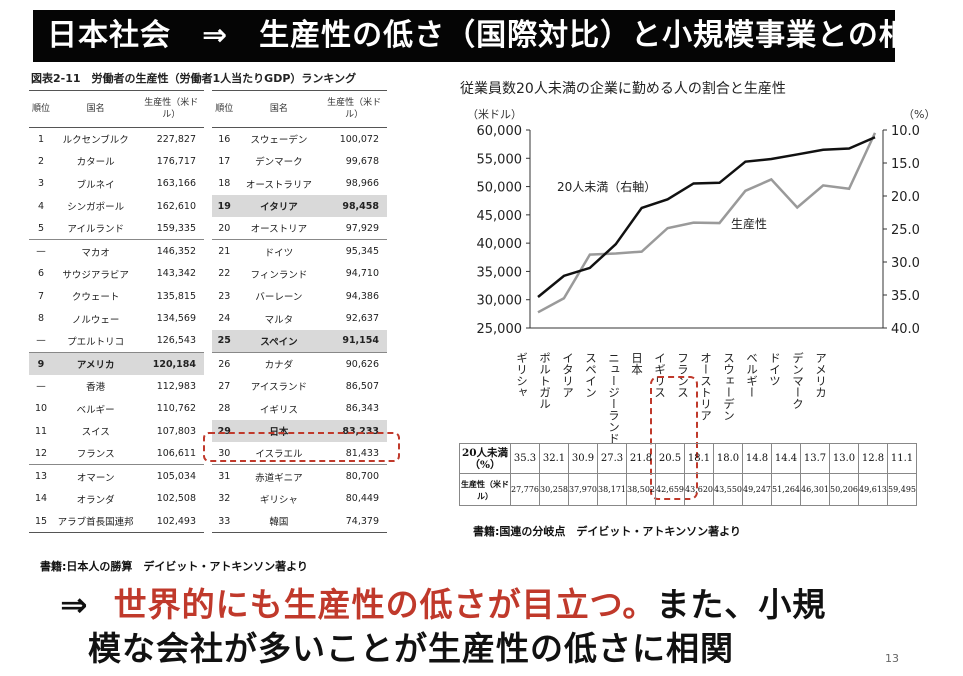  Describe the element at coordinates (176, 161) in the screenshot. I see `value-cell: 176,717` at that location.